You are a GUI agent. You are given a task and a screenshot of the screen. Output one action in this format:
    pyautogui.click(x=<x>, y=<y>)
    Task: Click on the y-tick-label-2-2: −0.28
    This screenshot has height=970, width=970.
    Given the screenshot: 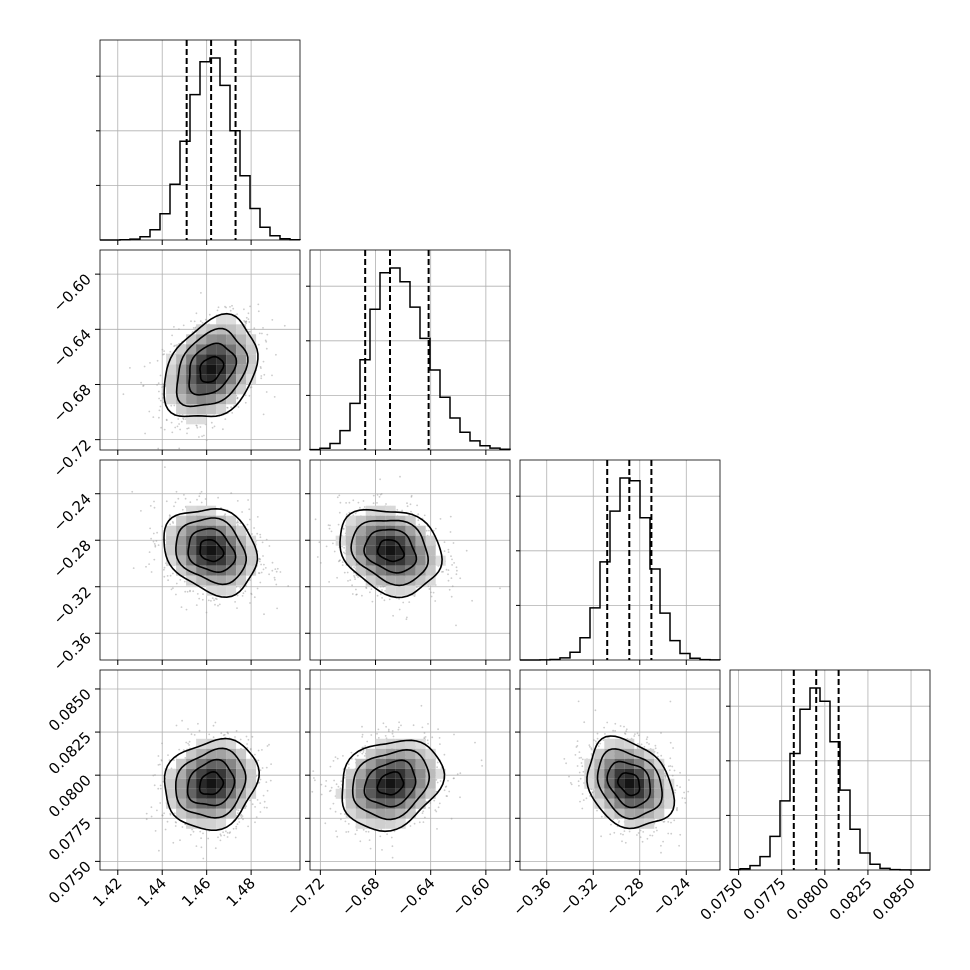 What is the action you would take?
    pyautogui.click(x=72, y=558)
    